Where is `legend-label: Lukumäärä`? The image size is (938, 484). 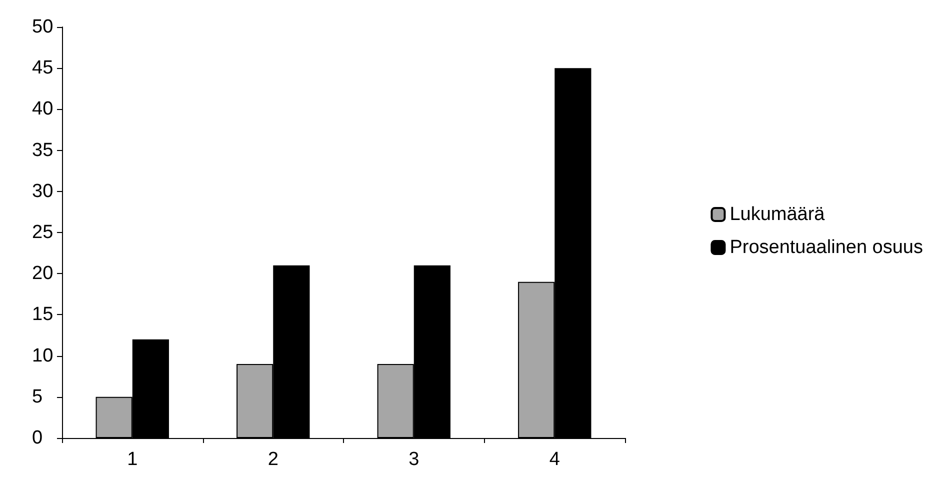
legend-label: Lukumäärä is located at coordinates (778, 214).